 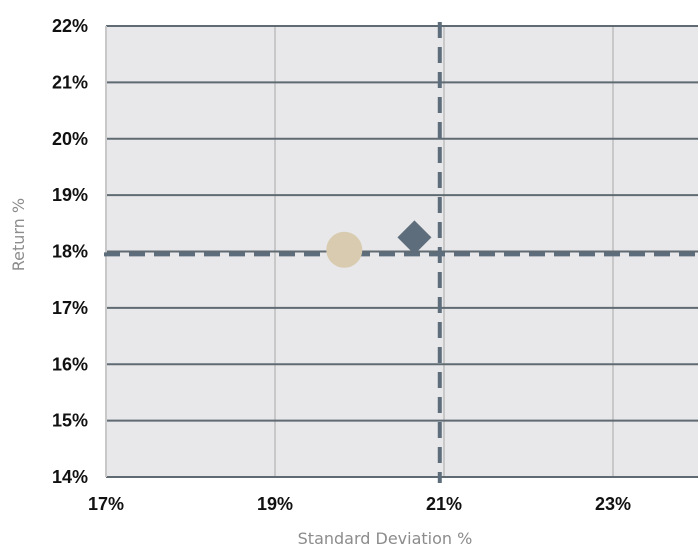 What do you see at coordinates (18, 234) in the screenshot?
I see `y-axis-title: Return %` at bounding box center [18, 234].